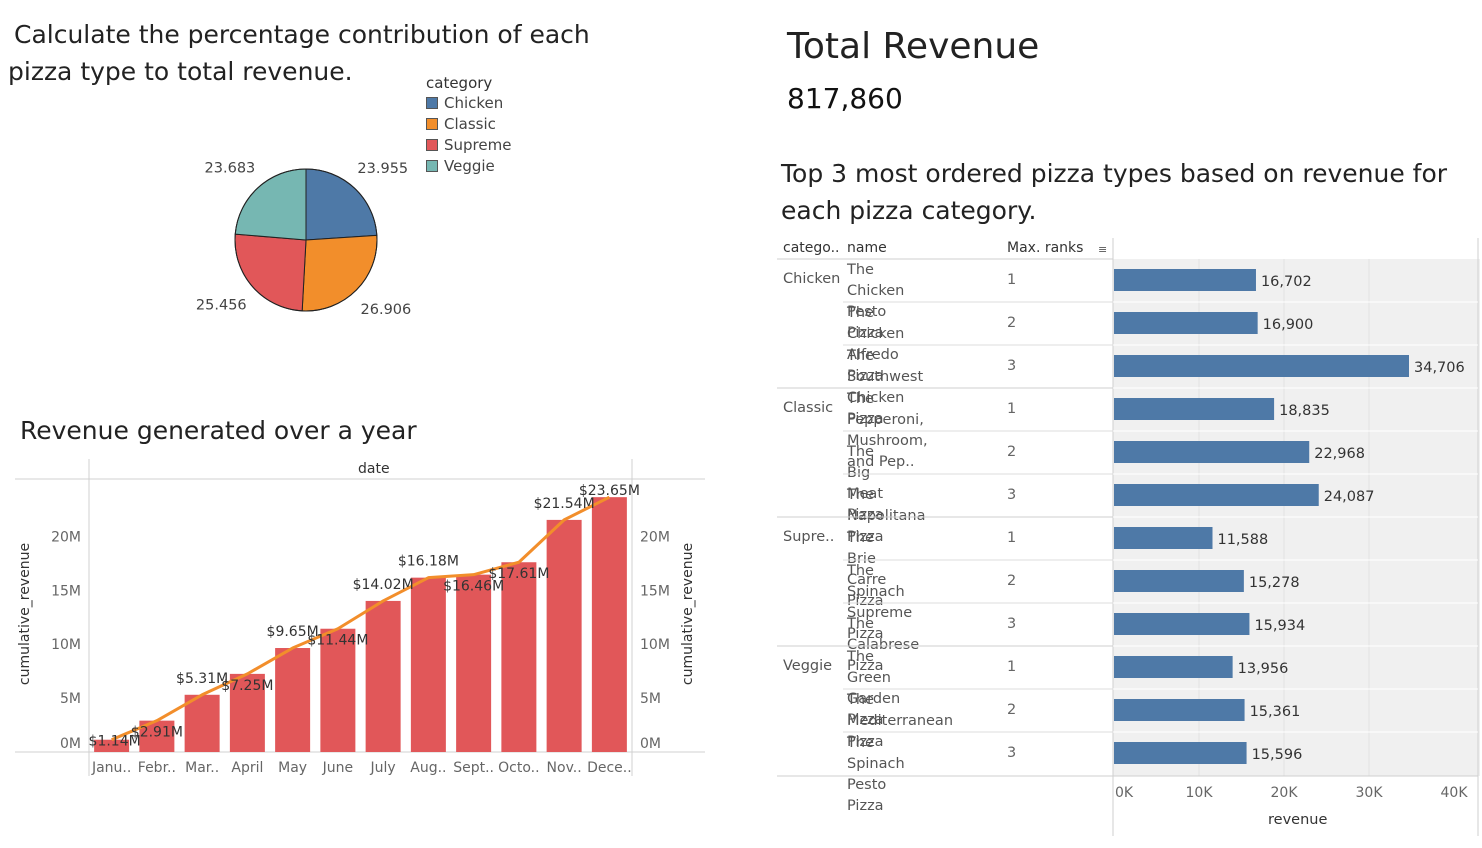 The height and width of the screenshot is (848, 1482). I want to click on bar-value-label: 18,835, so click(1304, 411).